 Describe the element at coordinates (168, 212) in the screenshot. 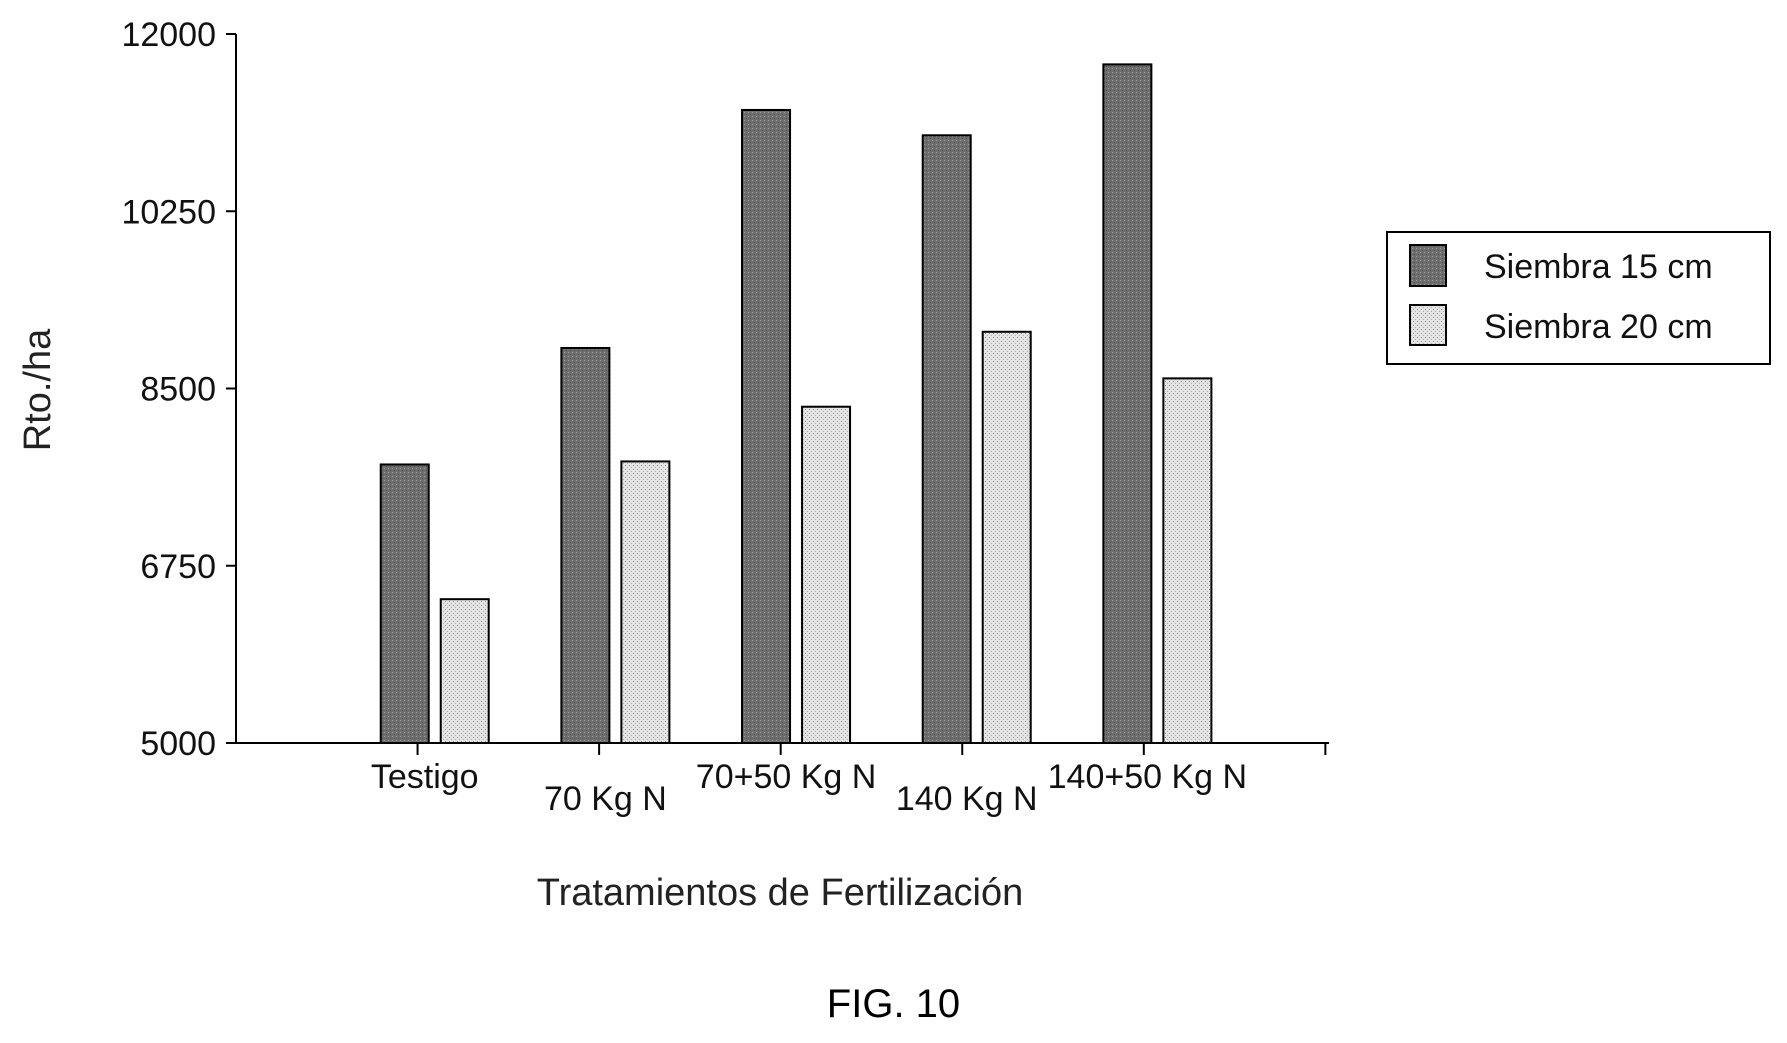

I see `y-tick-label: 10250` at that location.